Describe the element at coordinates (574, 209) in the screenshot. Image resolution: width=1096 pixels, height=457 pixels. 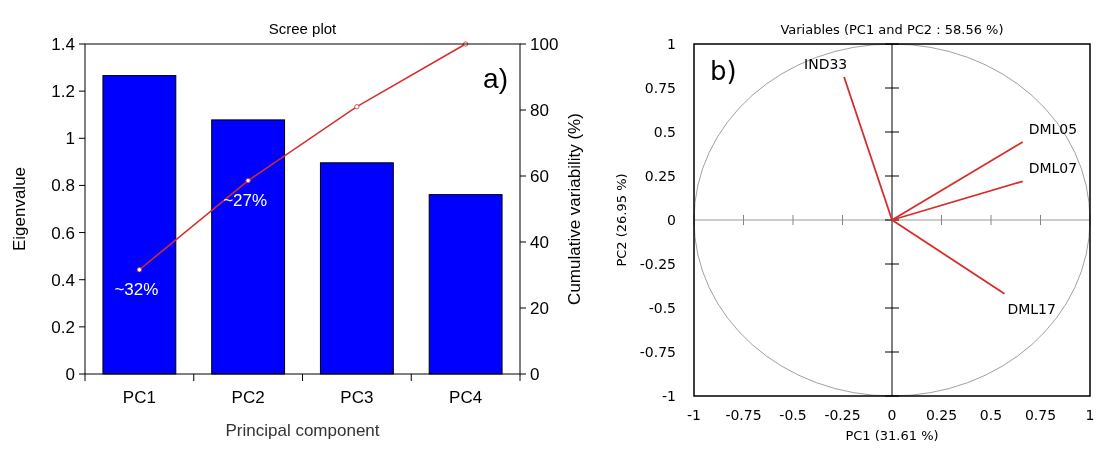
I see `y2-axis-title: Cumulative variability (%)` at that location.